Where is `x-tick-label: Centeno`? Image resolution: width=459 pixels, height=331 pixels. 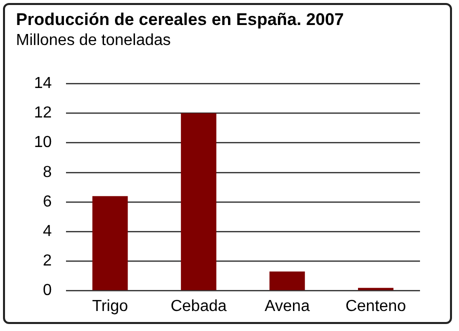
x-tick-label: Centeno is located at coordinates (375, 306).